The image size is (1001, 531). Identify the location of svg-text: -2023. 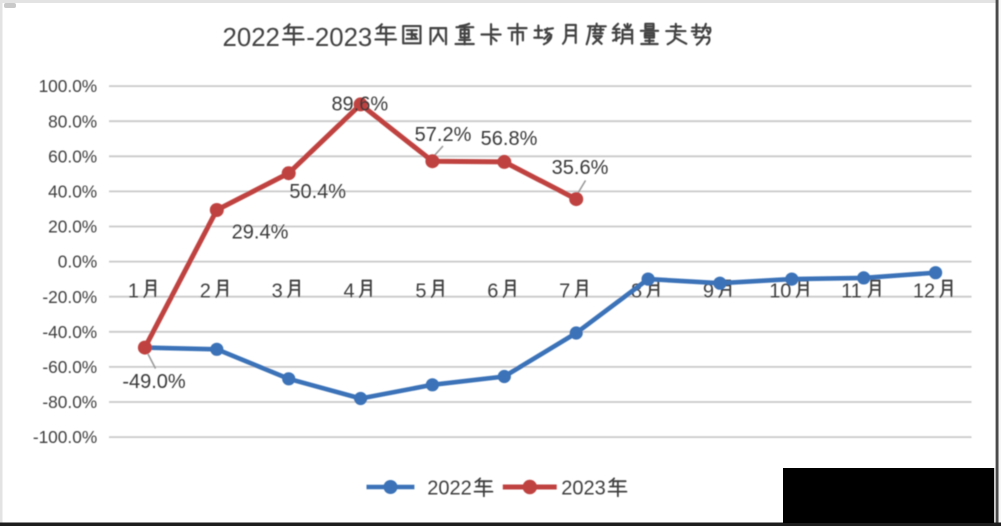
(339, 38).